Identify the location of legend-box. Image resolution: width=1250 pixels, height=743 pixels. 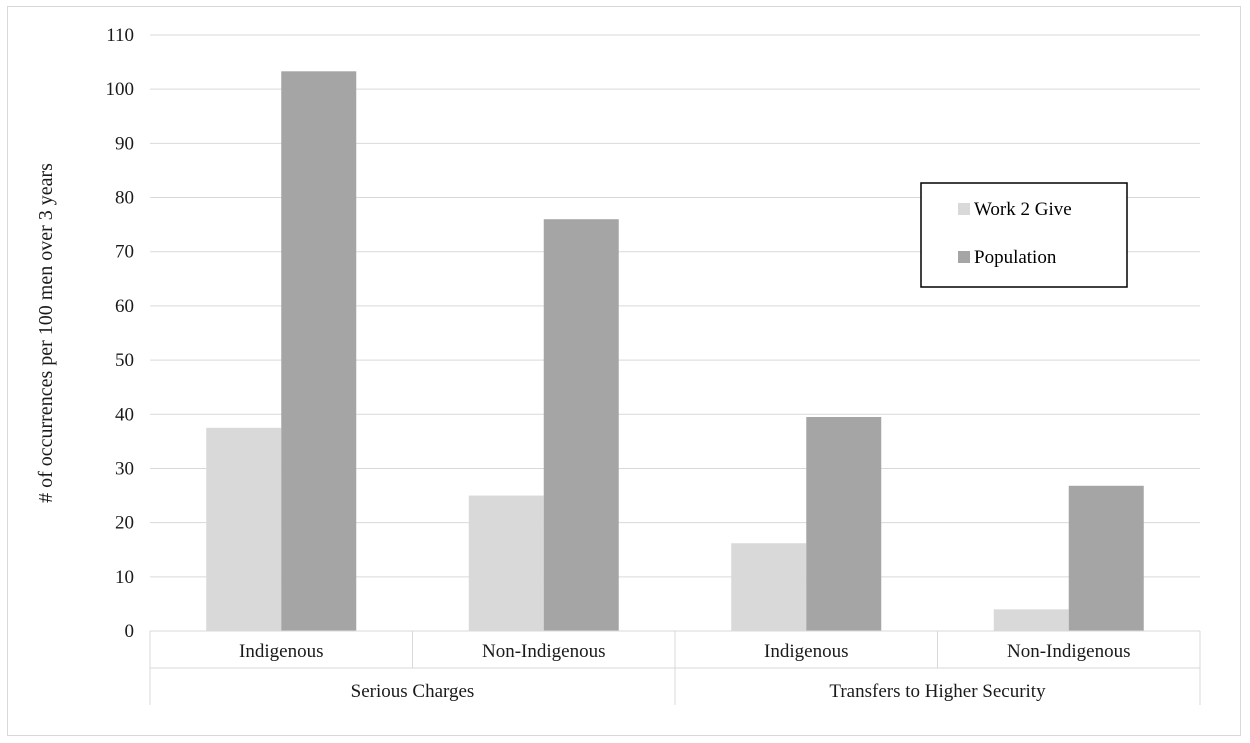
(1024, 235).